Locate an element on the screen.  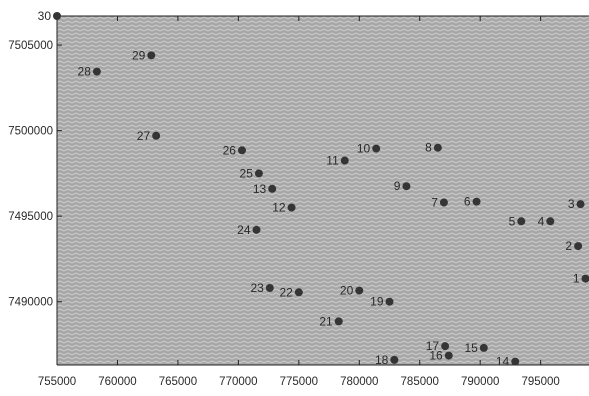
x-tick-label: 755000 is located at coordinates (57, 382).